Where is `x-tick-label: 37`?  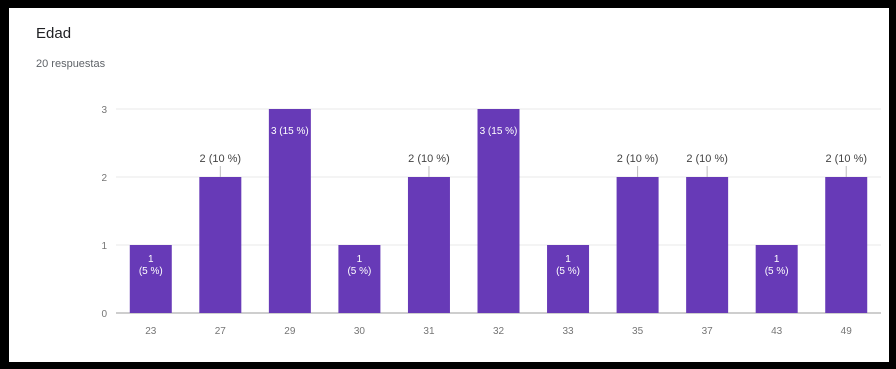
x-tick-label: 37 is located at coordinates (708, 331).